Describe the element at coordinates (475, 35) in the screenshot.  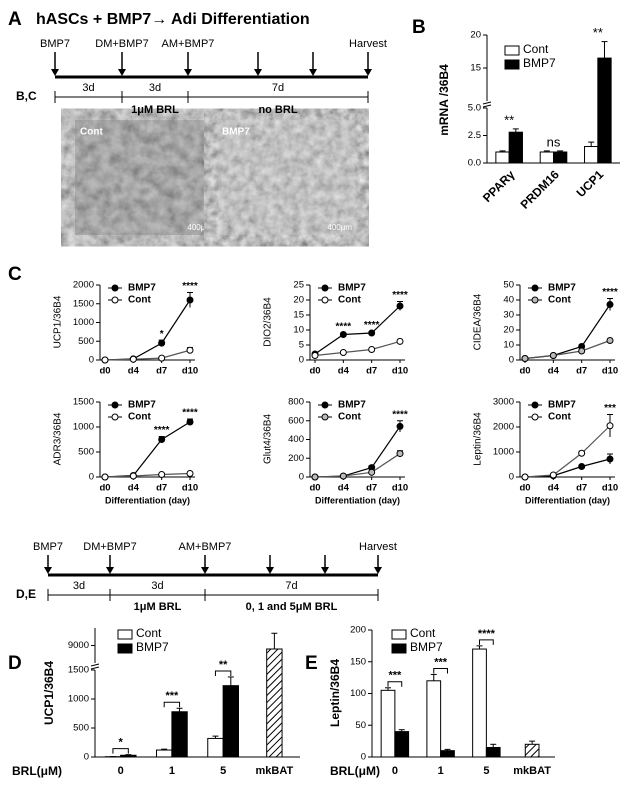
I see `y-tick-label: 20` at that location.